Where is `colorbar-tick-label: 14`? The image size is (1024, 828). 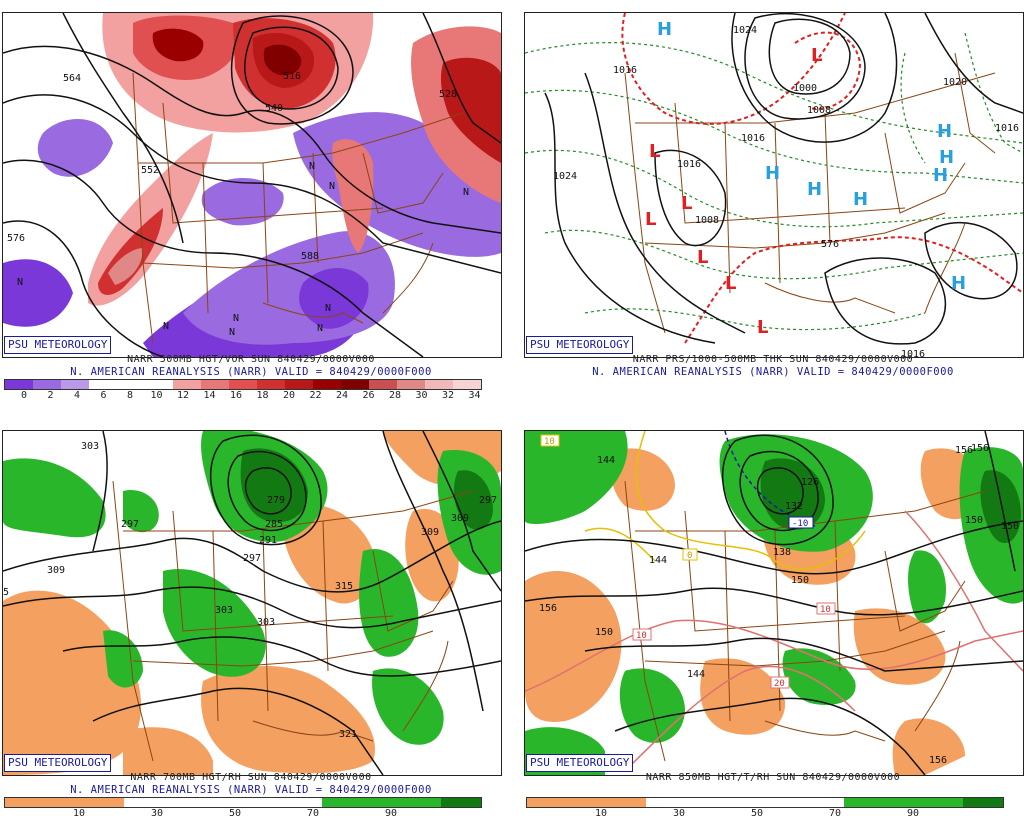
colorbar-tick-label: 14 is located at coordinates (209, 395).